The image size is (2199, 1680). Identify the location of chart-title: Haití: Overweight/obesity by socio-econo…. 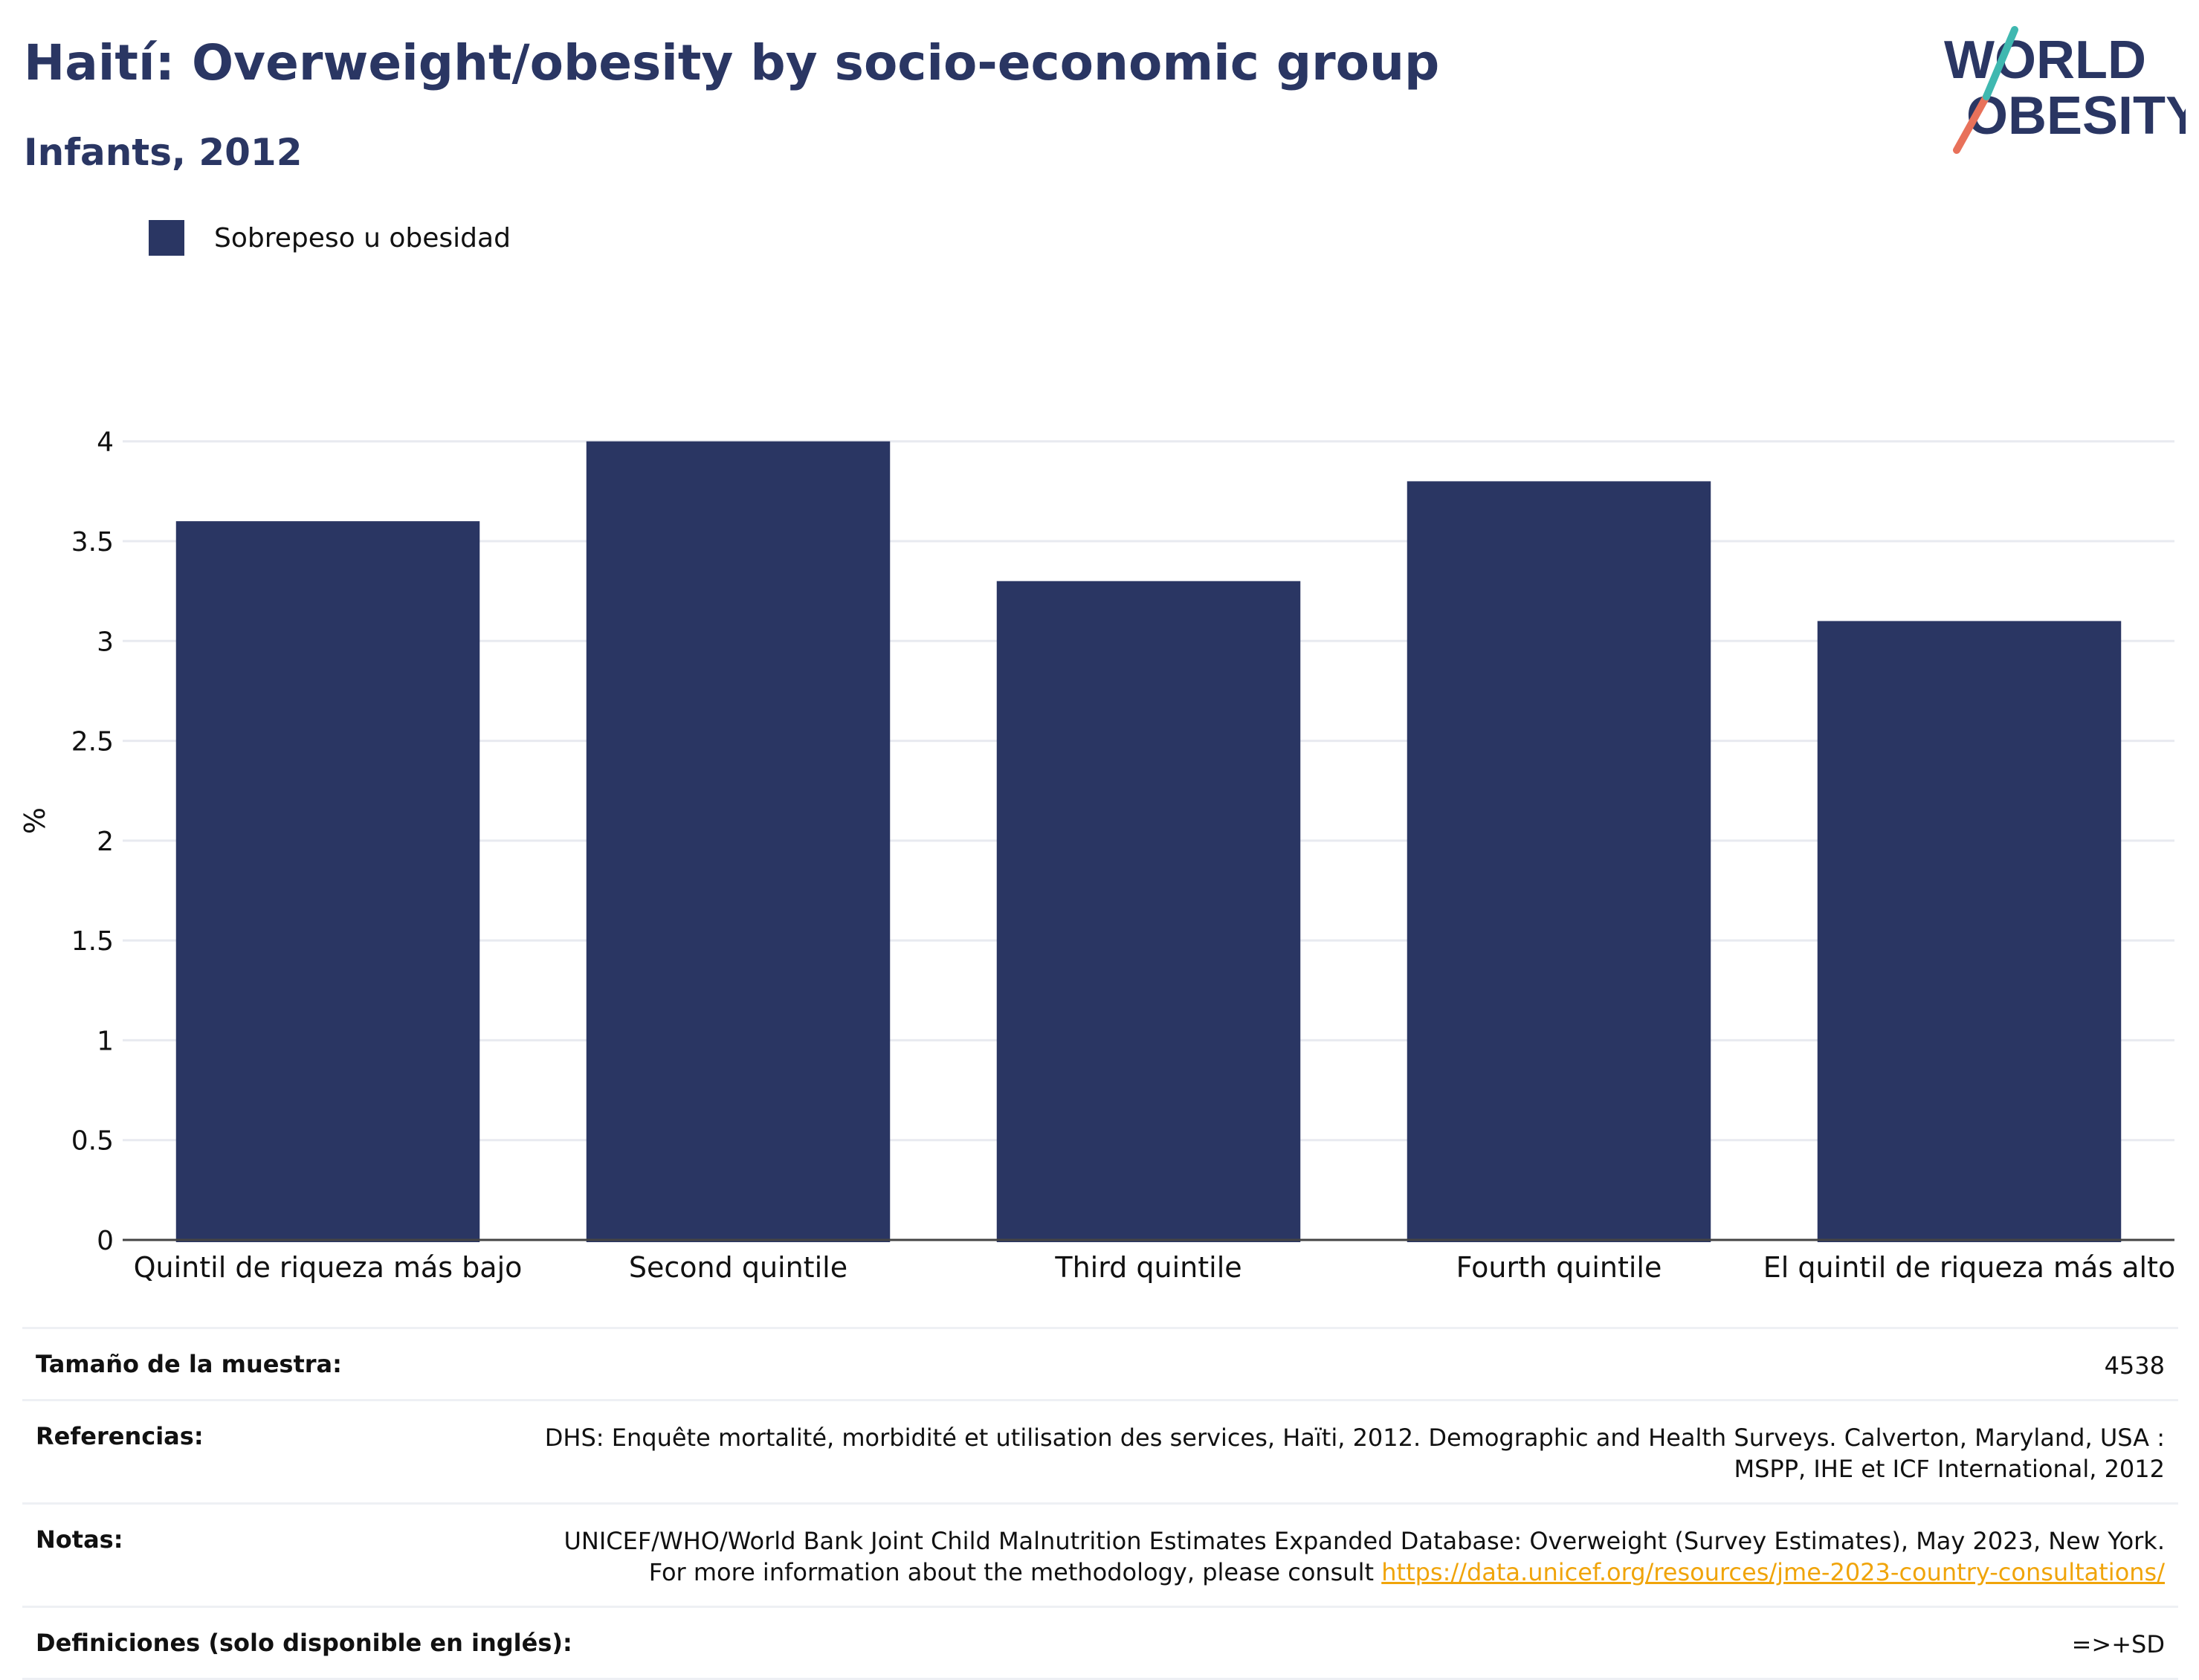
(732, 63).